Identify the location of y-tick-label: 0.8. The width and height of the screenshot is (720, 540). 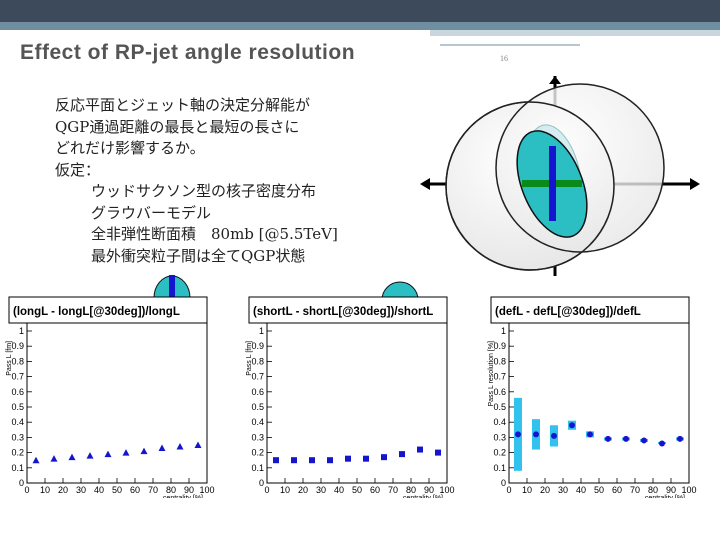
(499, 361).